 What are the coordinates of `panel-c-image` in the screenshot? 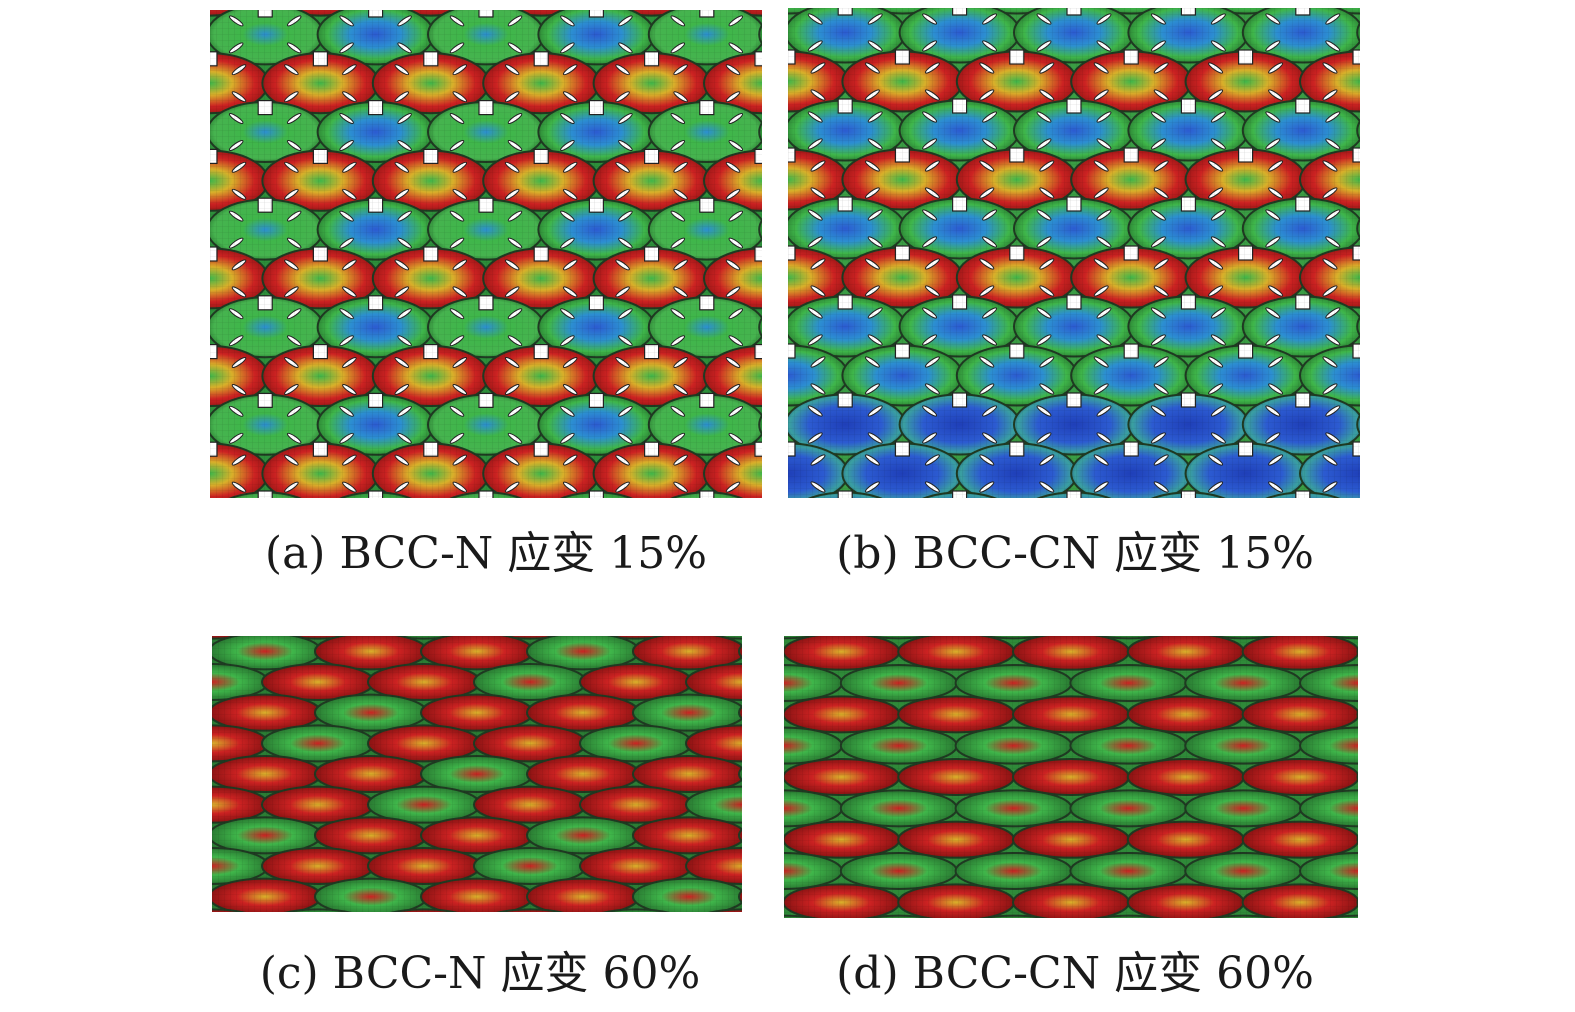 It's located at (477, 774).